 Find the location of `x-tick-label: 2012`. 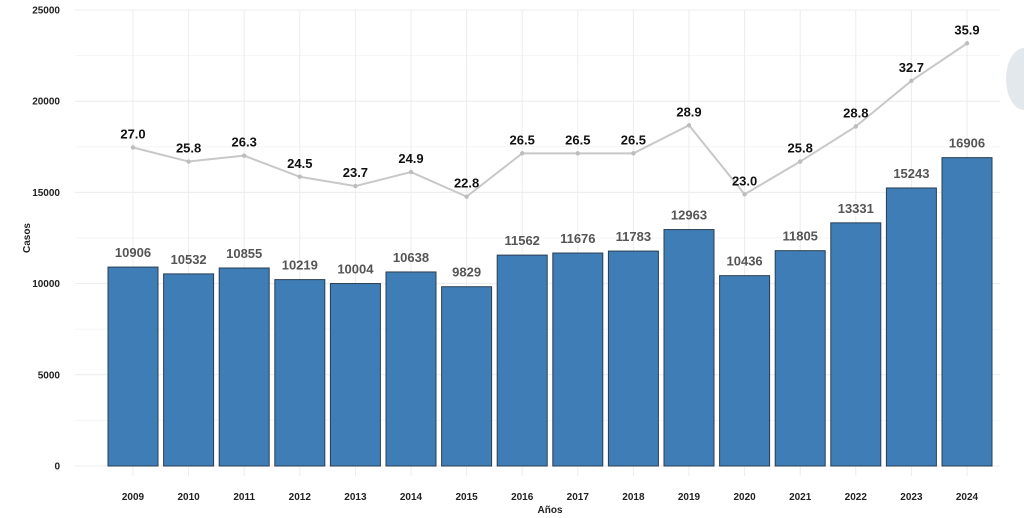

x-tick-label: 2012 is located at coordinates (300, 497).